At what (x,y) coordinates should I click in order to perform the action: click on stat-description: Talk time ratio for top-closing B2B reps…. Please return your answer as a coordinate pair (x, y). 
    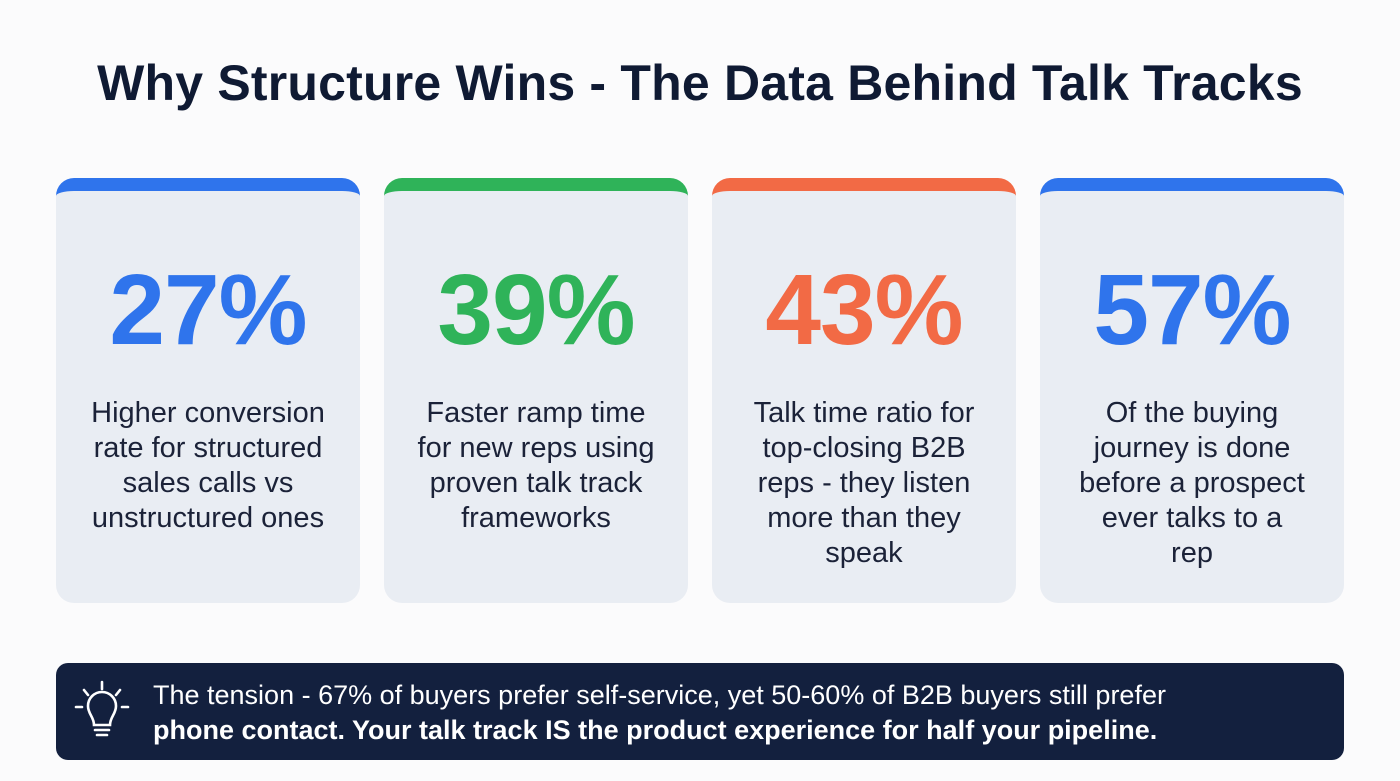
    Looking at the image, I should click on (864, 483).